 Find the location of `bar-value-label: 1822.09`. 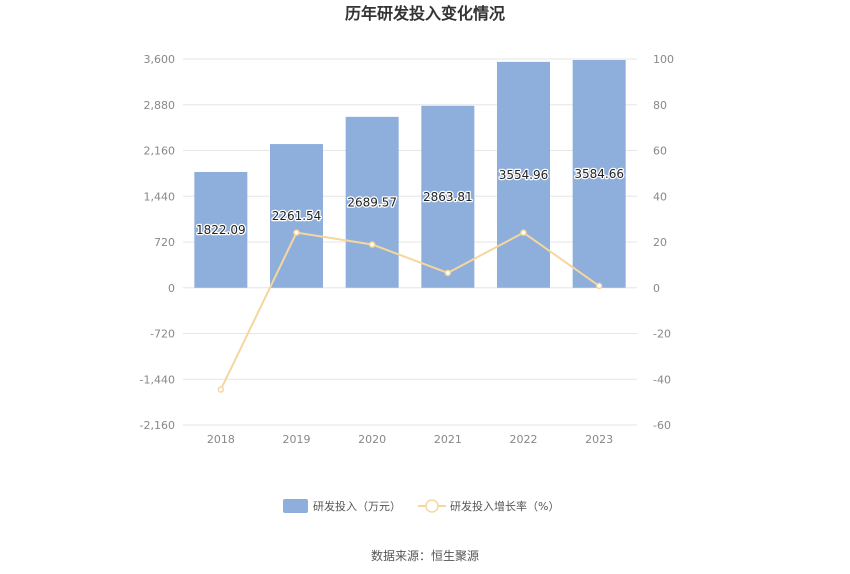

bar-value-label: 1822.09 is located at coordinates (221, 230).